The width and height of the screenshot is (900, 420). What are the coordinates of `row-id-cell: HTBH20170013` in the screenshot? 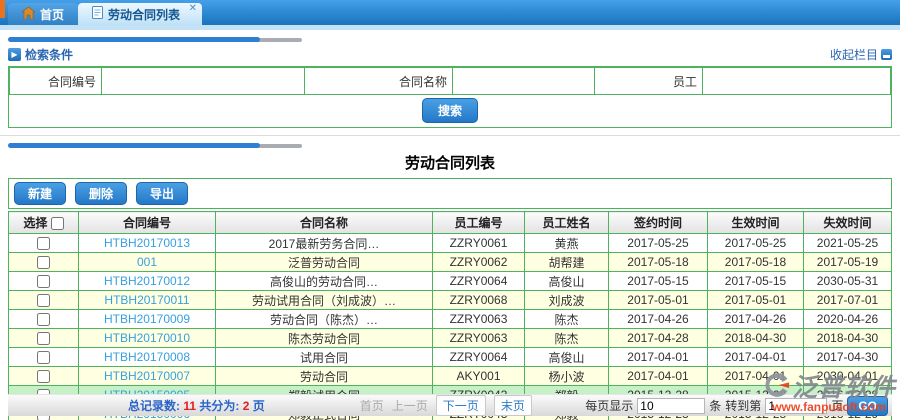 It's located at (147, 243).